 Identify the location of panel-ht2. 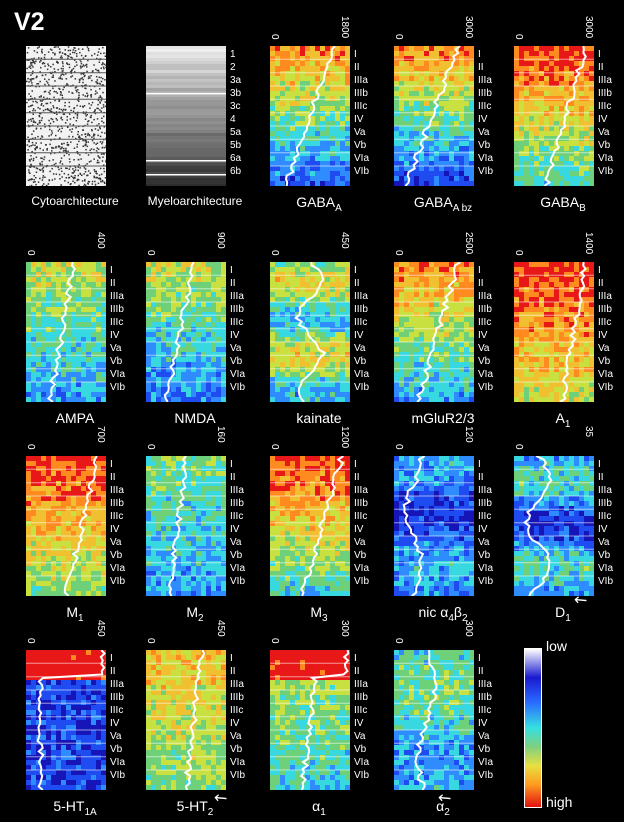
(186, 720).